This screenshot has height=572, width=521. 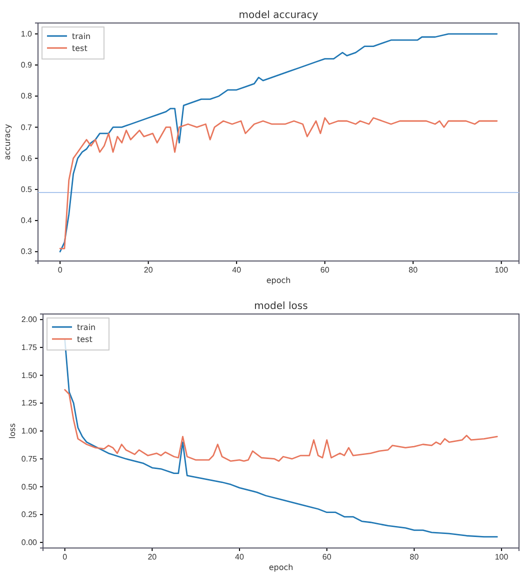 I want to click on chart-title: model accuracy, so click(x=278, y=15).